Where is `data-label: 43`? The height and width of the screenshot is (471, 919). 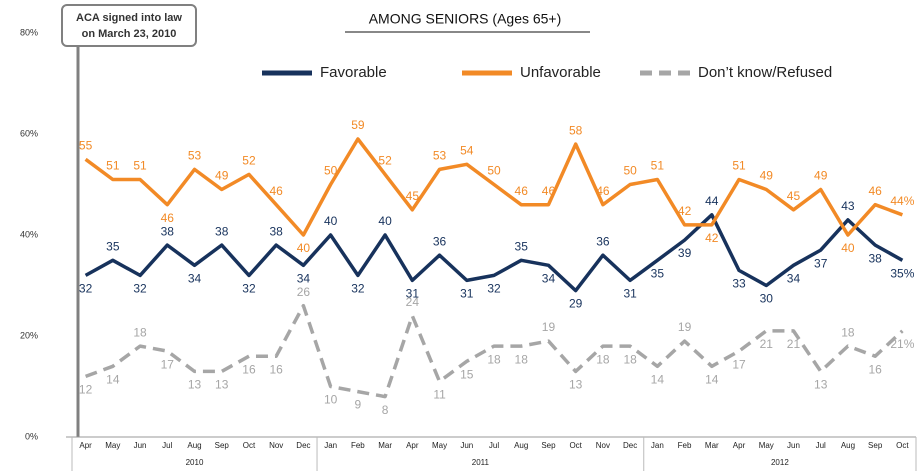 data-label: 43 is located at coordinates (848, 206).